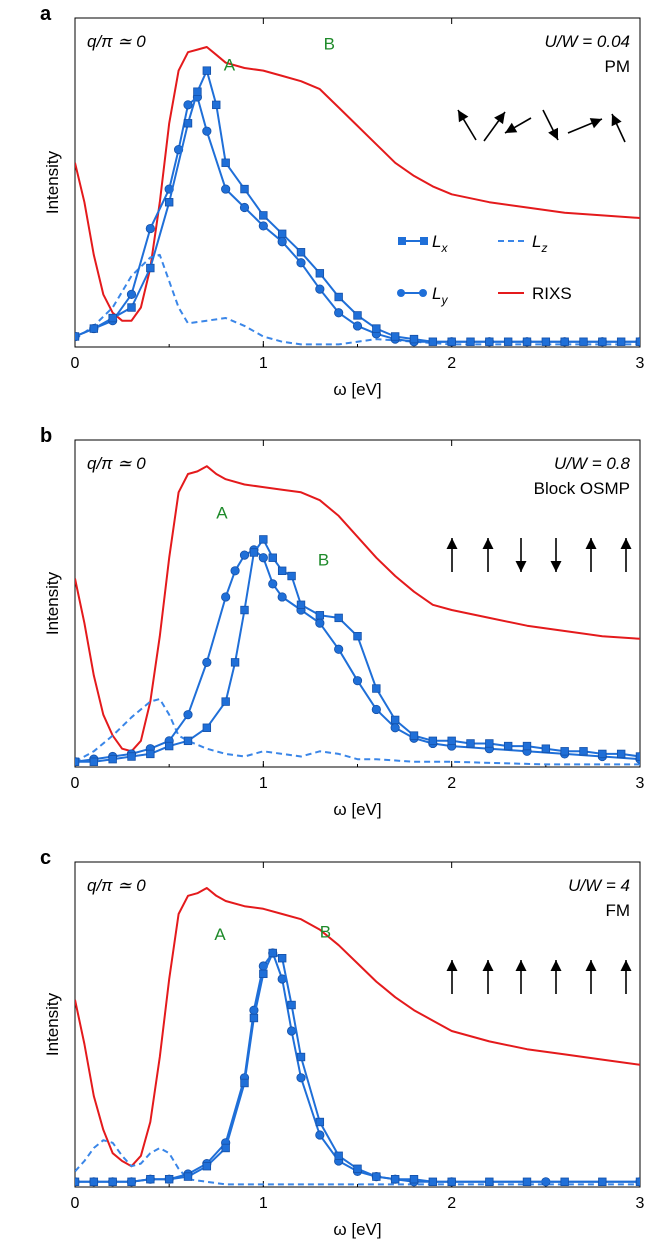 This screenshot has width=646, height=1252. What do you see at coordinates (444, 248) in the screenshot?
I see `legend-Lx-sub: x` at bounding box center [444, 248].